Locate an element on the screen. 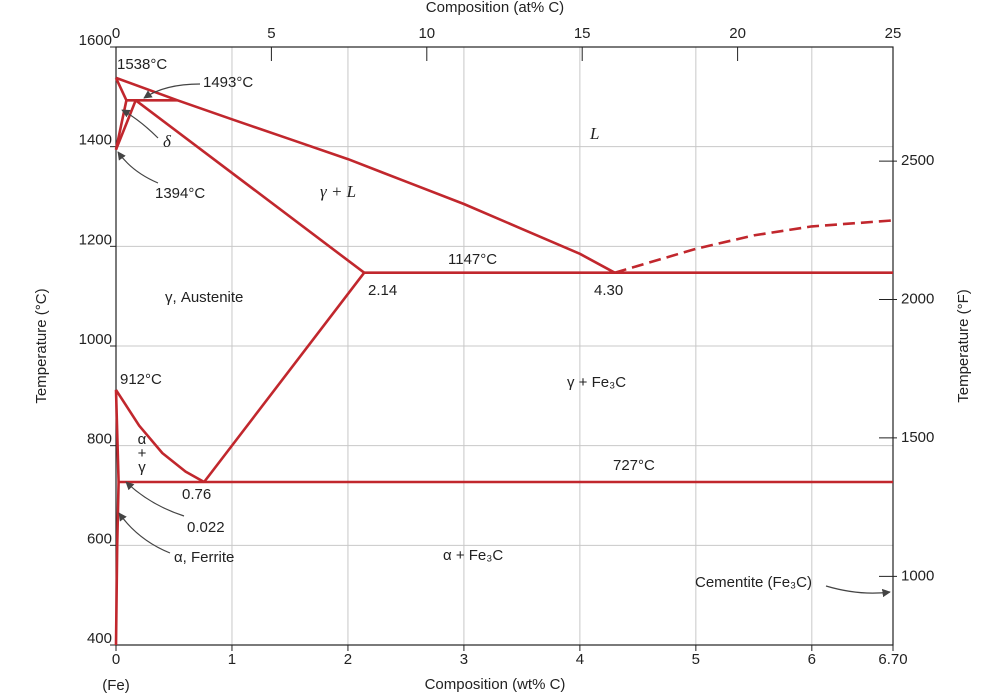 The width and height of the screenshot is (984, 697). y2-tick-label: 2500 is located at coordinates (917, 160).